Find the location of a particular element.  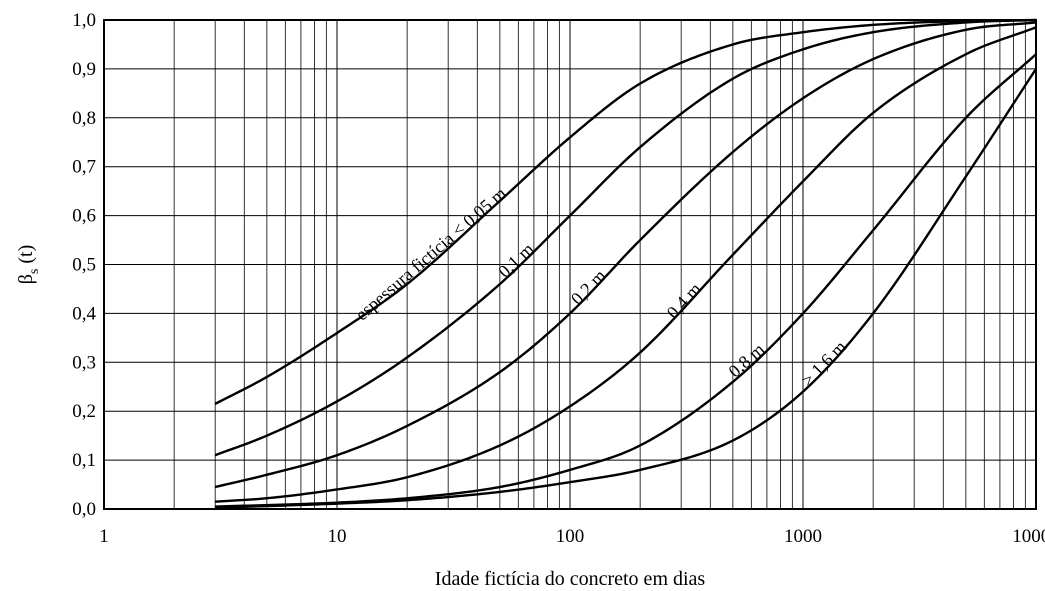

y-axis-title-main: β is located at coordinates (26, 279).